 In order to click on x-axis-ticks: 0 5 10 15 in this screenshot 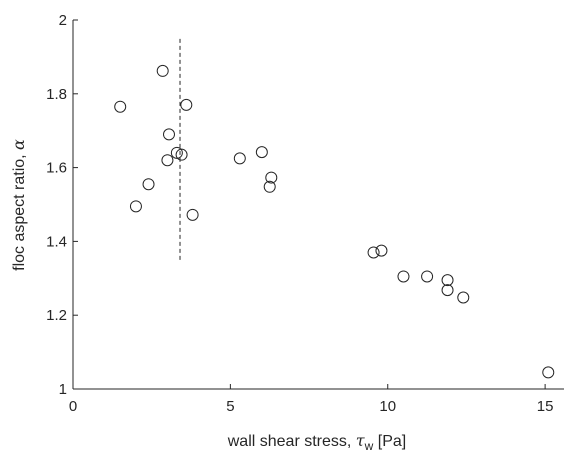, I will do `click(311, 399)`.